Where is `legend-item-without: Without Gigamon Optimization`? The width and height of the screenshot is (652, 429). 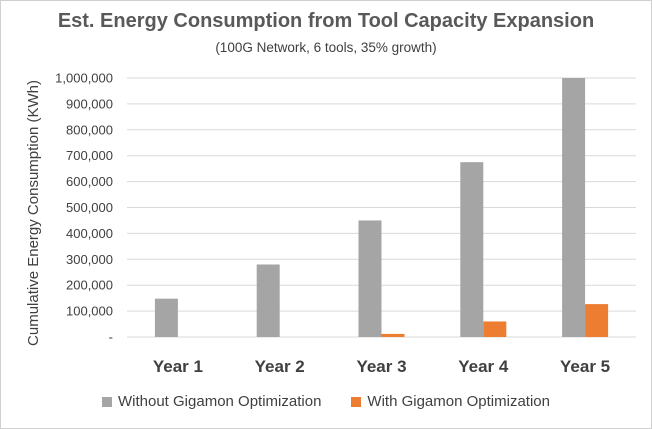 legend-item-without: Without Gigamon Optimization is located at coordinates (211, 401).